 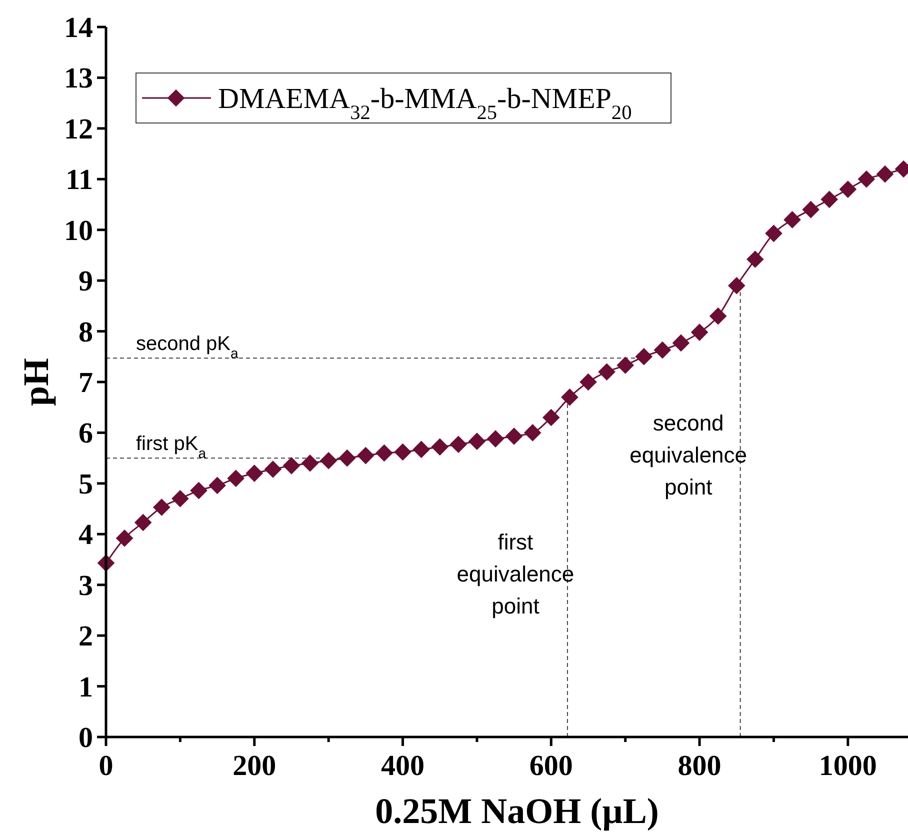 What do you see at coordinates (85, 535) in the screenshot?
I see `y-tick-label: 4` at bounding box center [85, 535].